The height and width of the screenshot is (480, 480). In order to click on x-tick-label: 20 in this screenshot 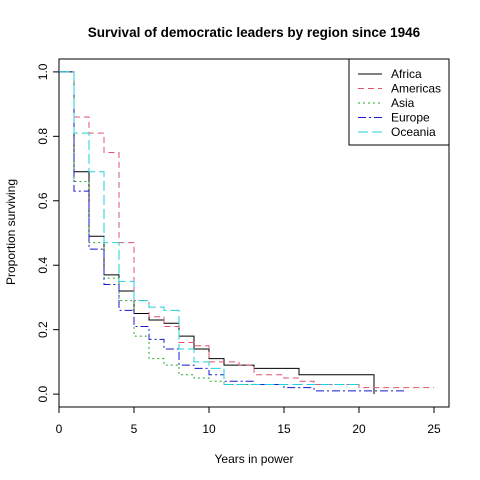, I will do `click(359, 429)`.